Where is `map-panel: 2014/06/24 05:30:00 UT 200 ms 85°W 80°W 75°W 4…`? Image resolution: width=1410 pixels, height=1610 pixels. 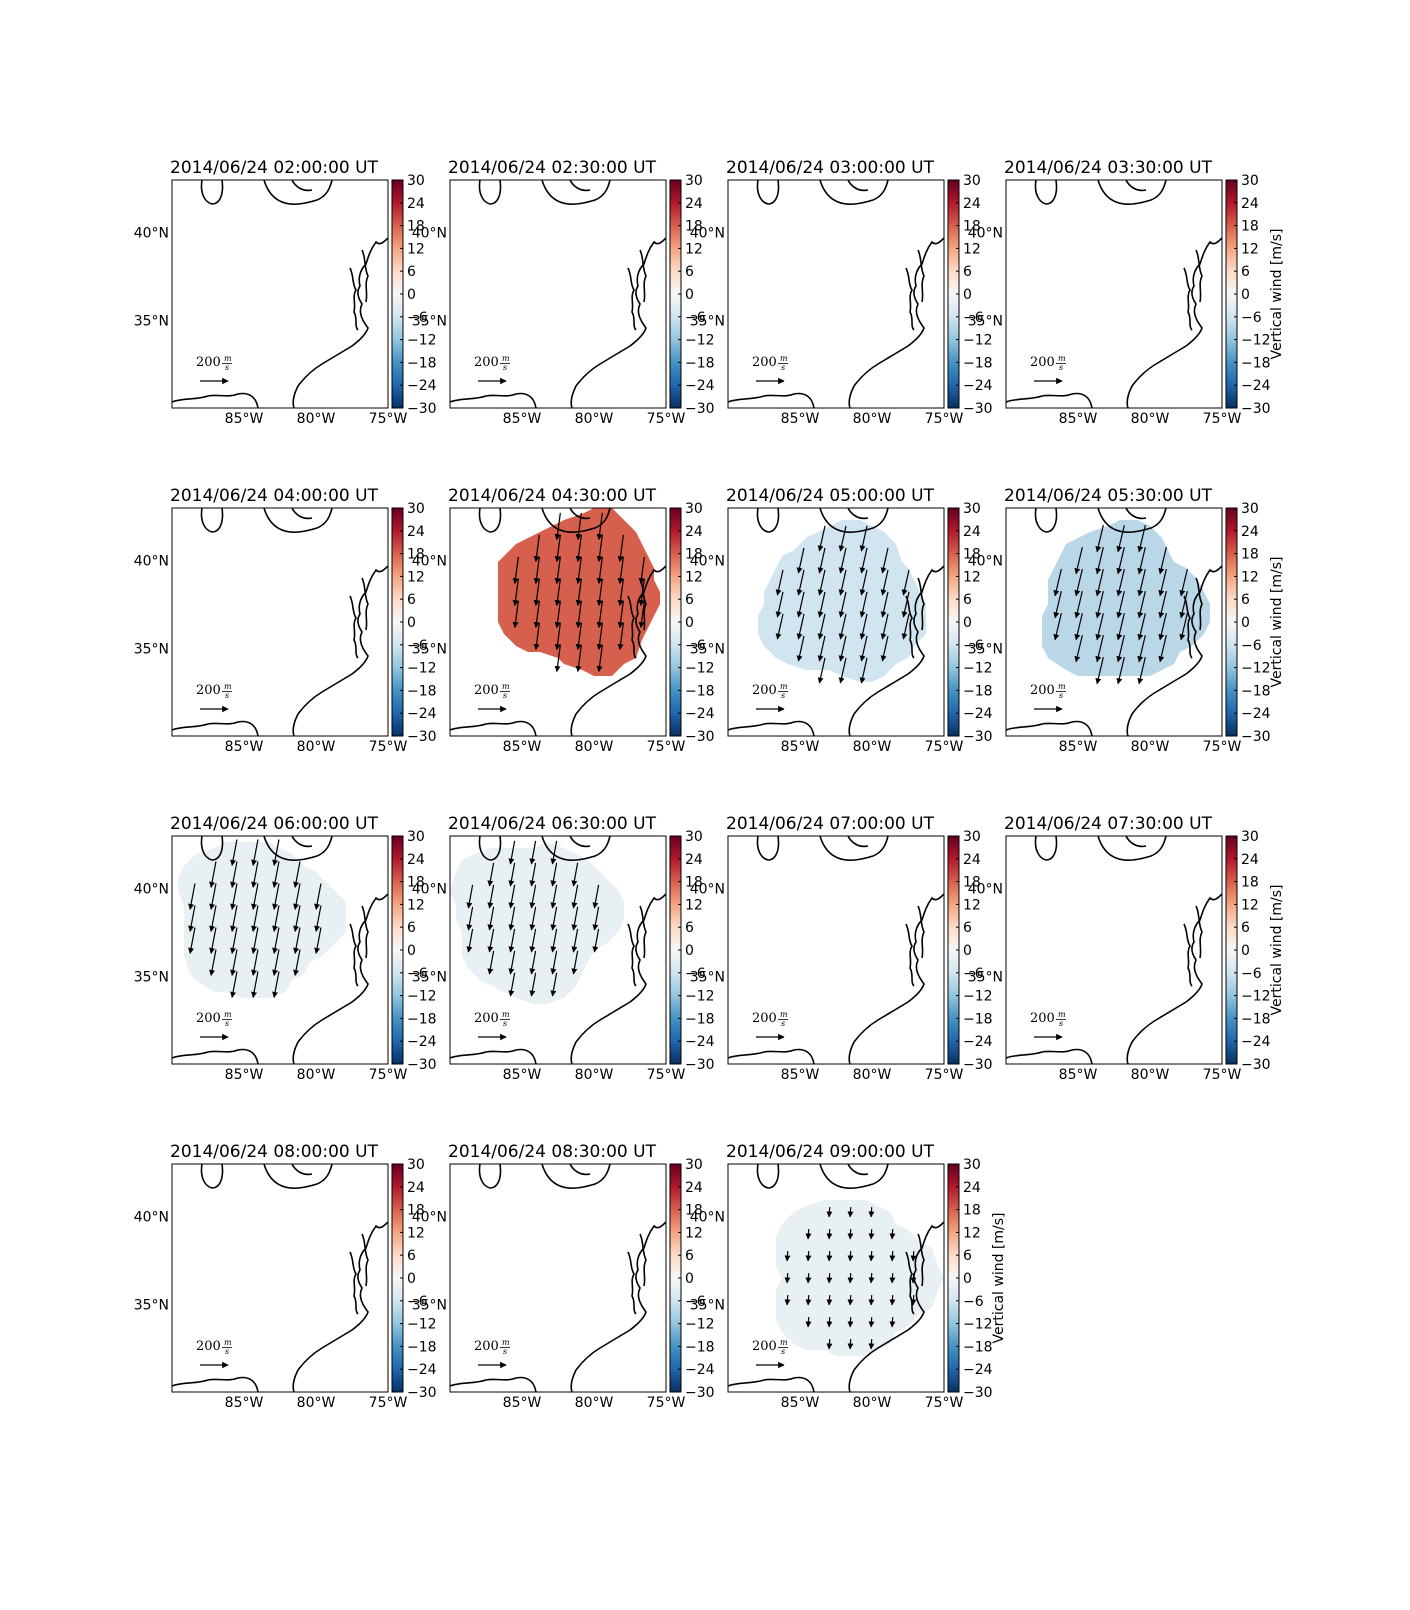
map-panel: 2014/06/24 05:30:00 UT 200 ms 85°W 80°W 75°W 4… is located at coordinates (1126, 620).